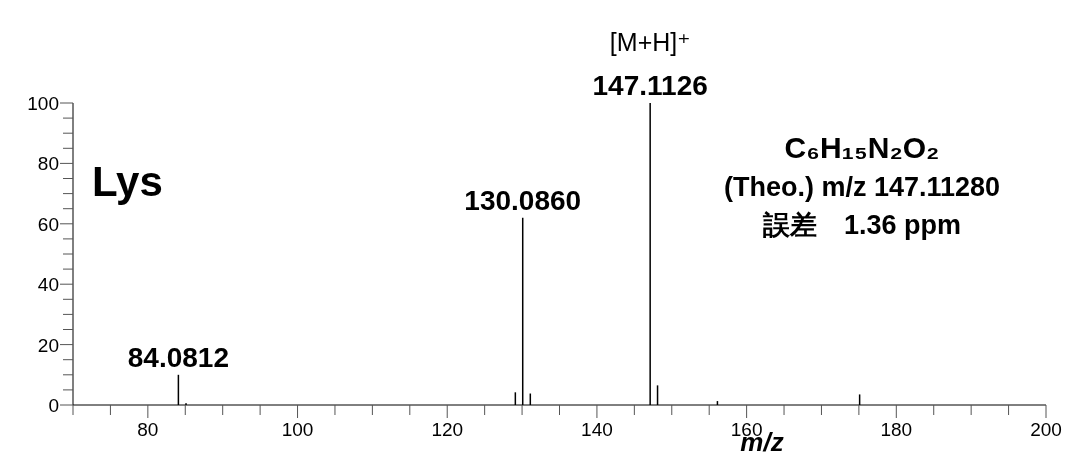 The image size is (1088, 458). I want to click on y-tick-label: 20, so click(48, 345).